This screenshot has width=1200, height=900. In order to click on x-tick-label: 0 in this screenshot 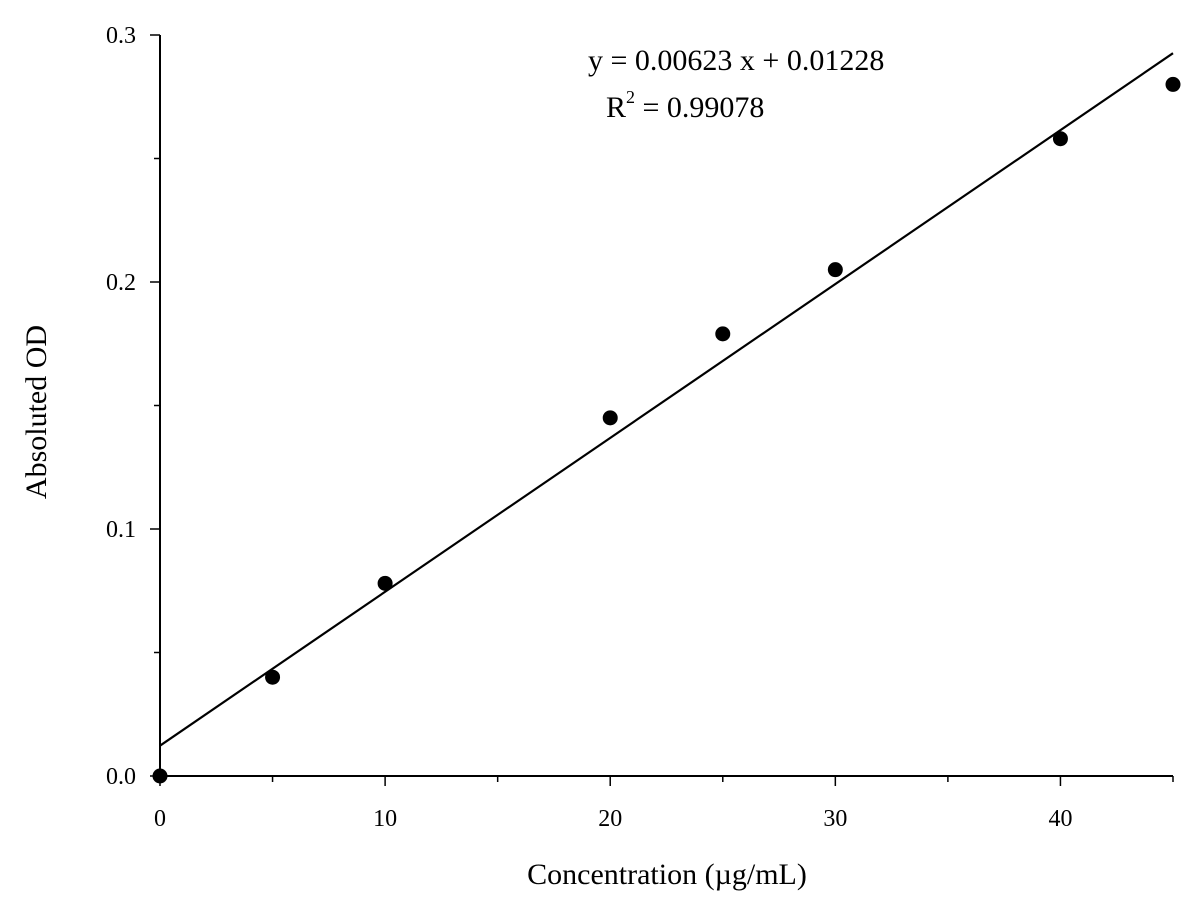, I will do `click(160, 819)`.